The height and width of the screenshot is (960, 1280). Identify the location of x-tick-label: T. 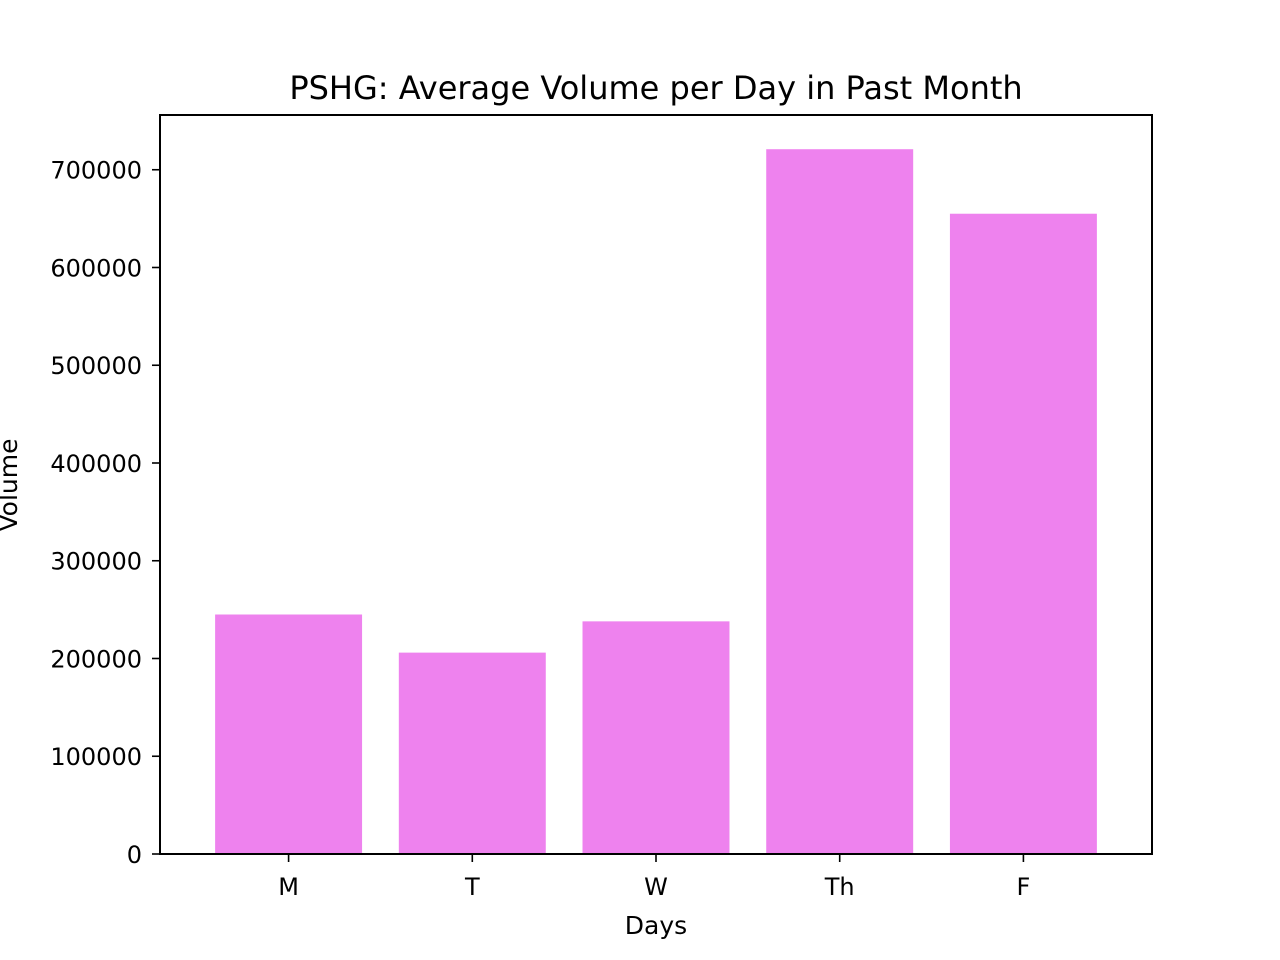
(472, 887).